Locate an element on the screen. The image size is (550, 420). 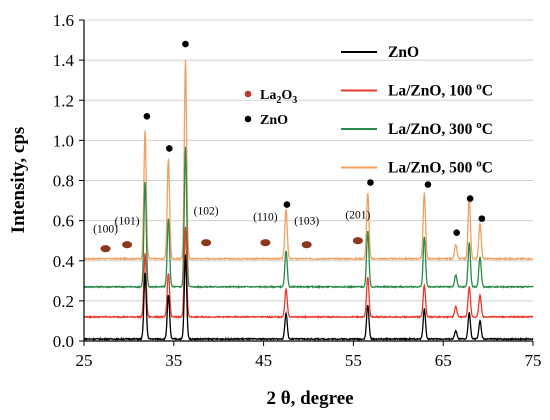
y-tick-label: 0.0 is located at coordinates (63, 341).